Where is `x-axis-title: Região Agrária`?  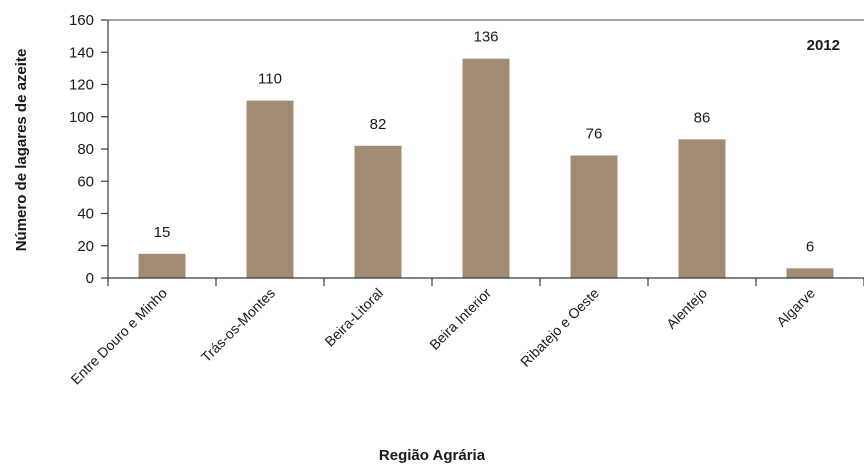
x-axis-title: Região Agrária is located at coordinates (432, 455).